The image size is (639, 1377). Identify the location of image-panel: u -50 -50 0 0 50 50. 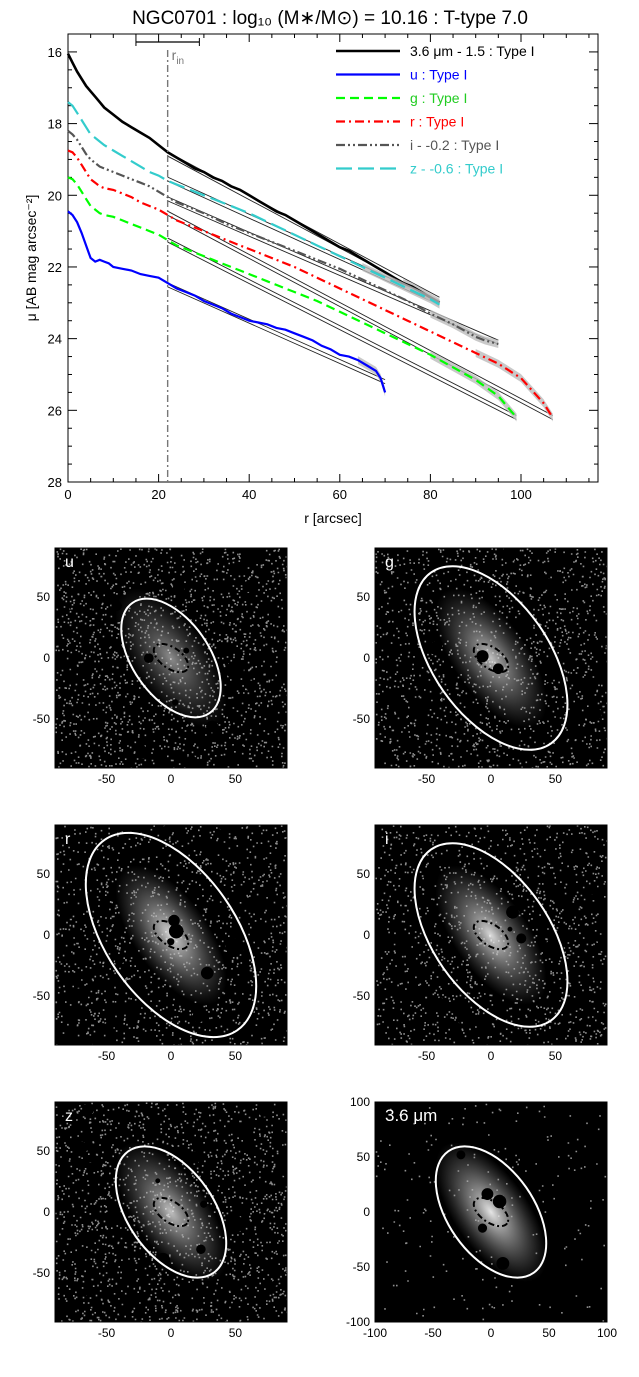
(160, 666).